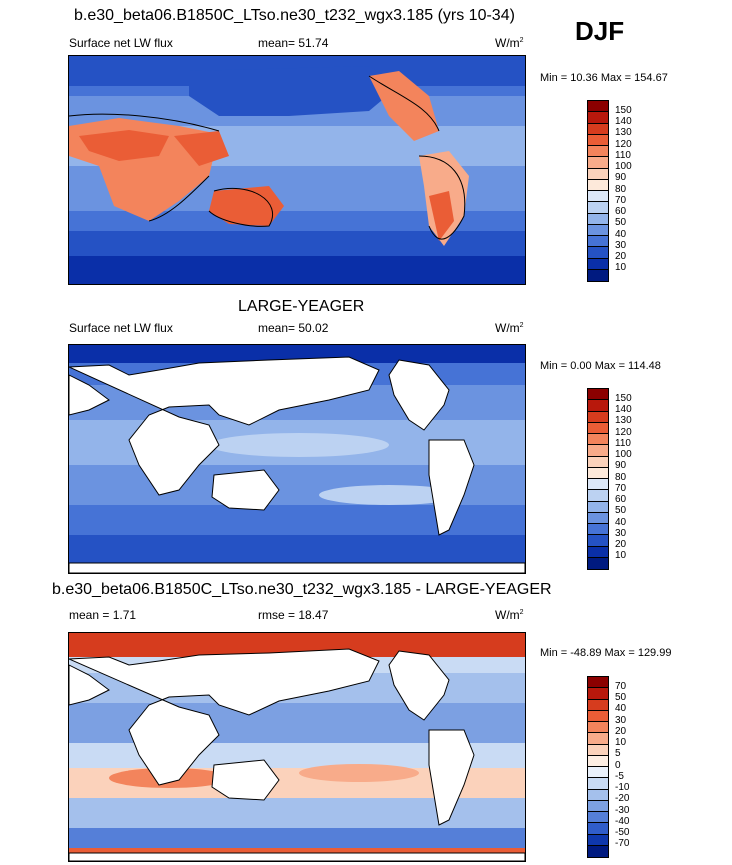 This screenshot has width=732, height=865. I want to click on cbar-tick: -20, so click(622, 798).